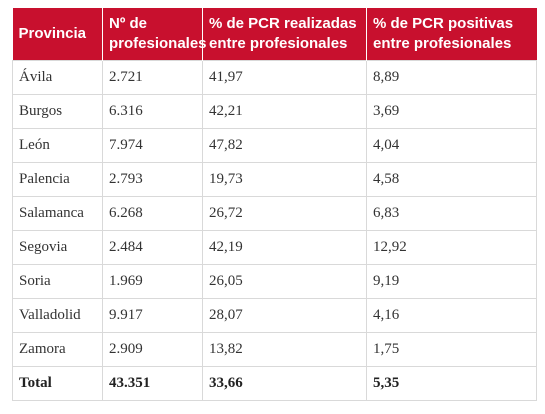 This screenshot has width=545, height=414. I want to click on cell-num-profesionales: 6.316, so click(152, 111).